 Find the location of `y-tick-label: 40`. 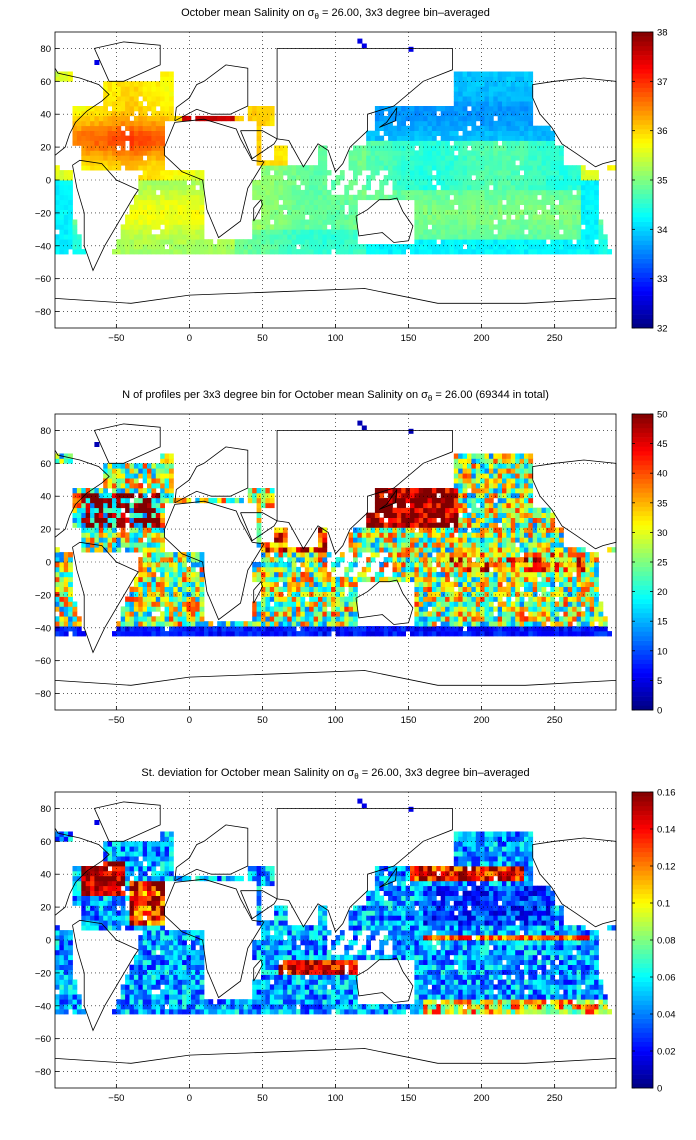

y-tick-label: 40 is located at coordinates (45, 115).